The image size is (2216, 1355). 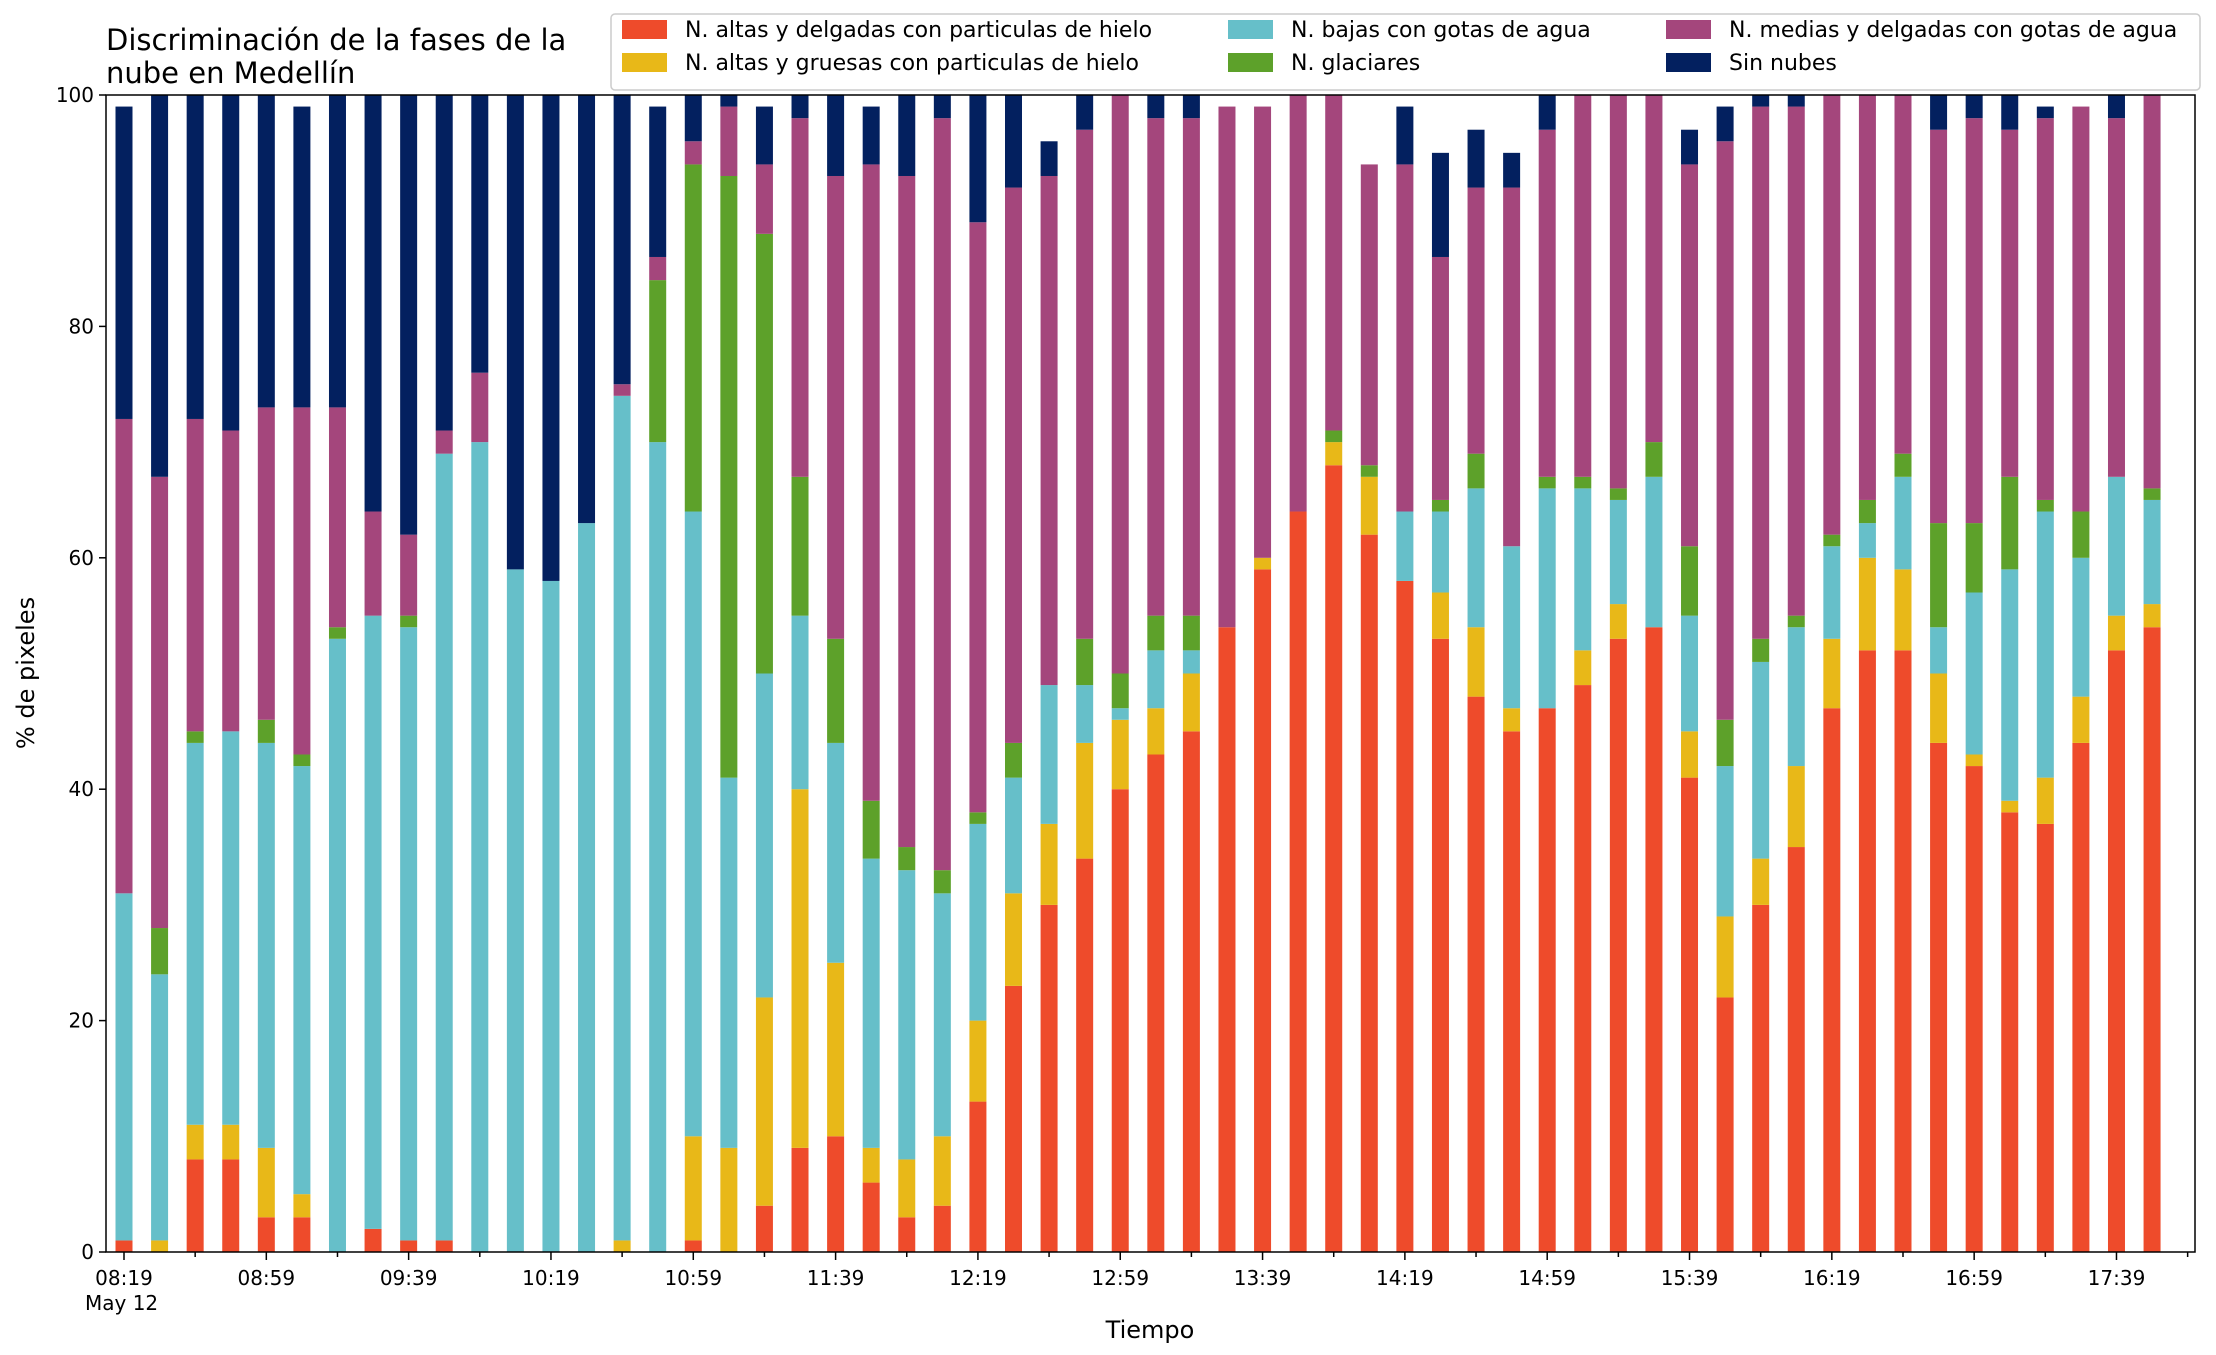 I want to click on legend-swatch-sin-nubes, so click(x=1688, y=62).